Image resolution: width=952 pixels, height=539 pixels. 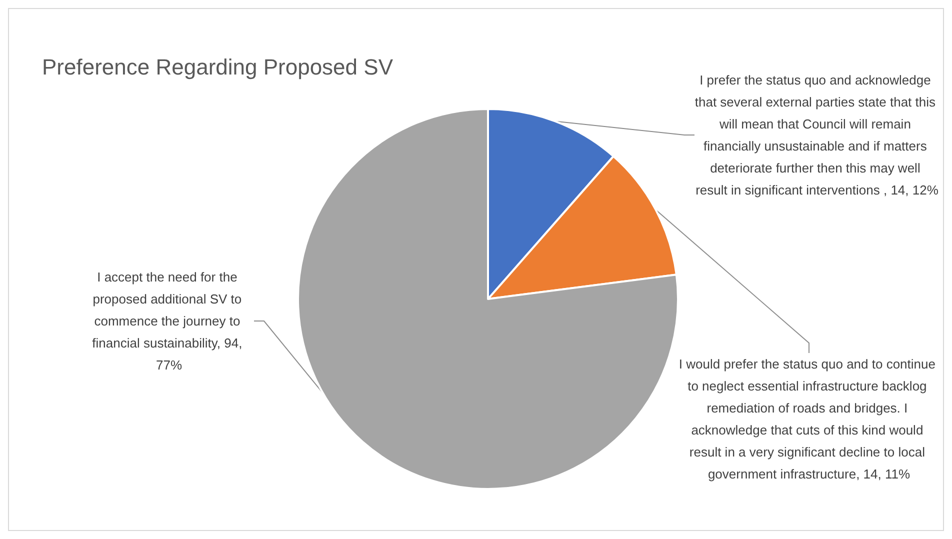 What do you see at coordinates (169, 321) in the screenshot?
I see `slice-label: I accept the need for the proposed additional SV to commence the journey to financial sustainability, 94, 77%` at bounding box center [169, 321].